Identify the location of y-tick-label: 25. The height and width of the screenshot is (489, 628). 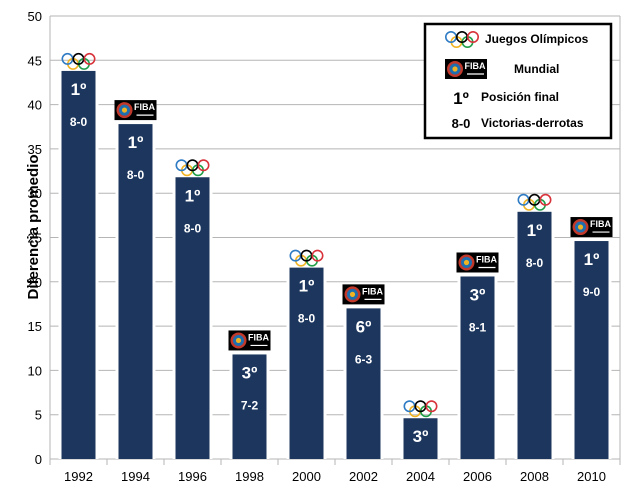
(35, 238).